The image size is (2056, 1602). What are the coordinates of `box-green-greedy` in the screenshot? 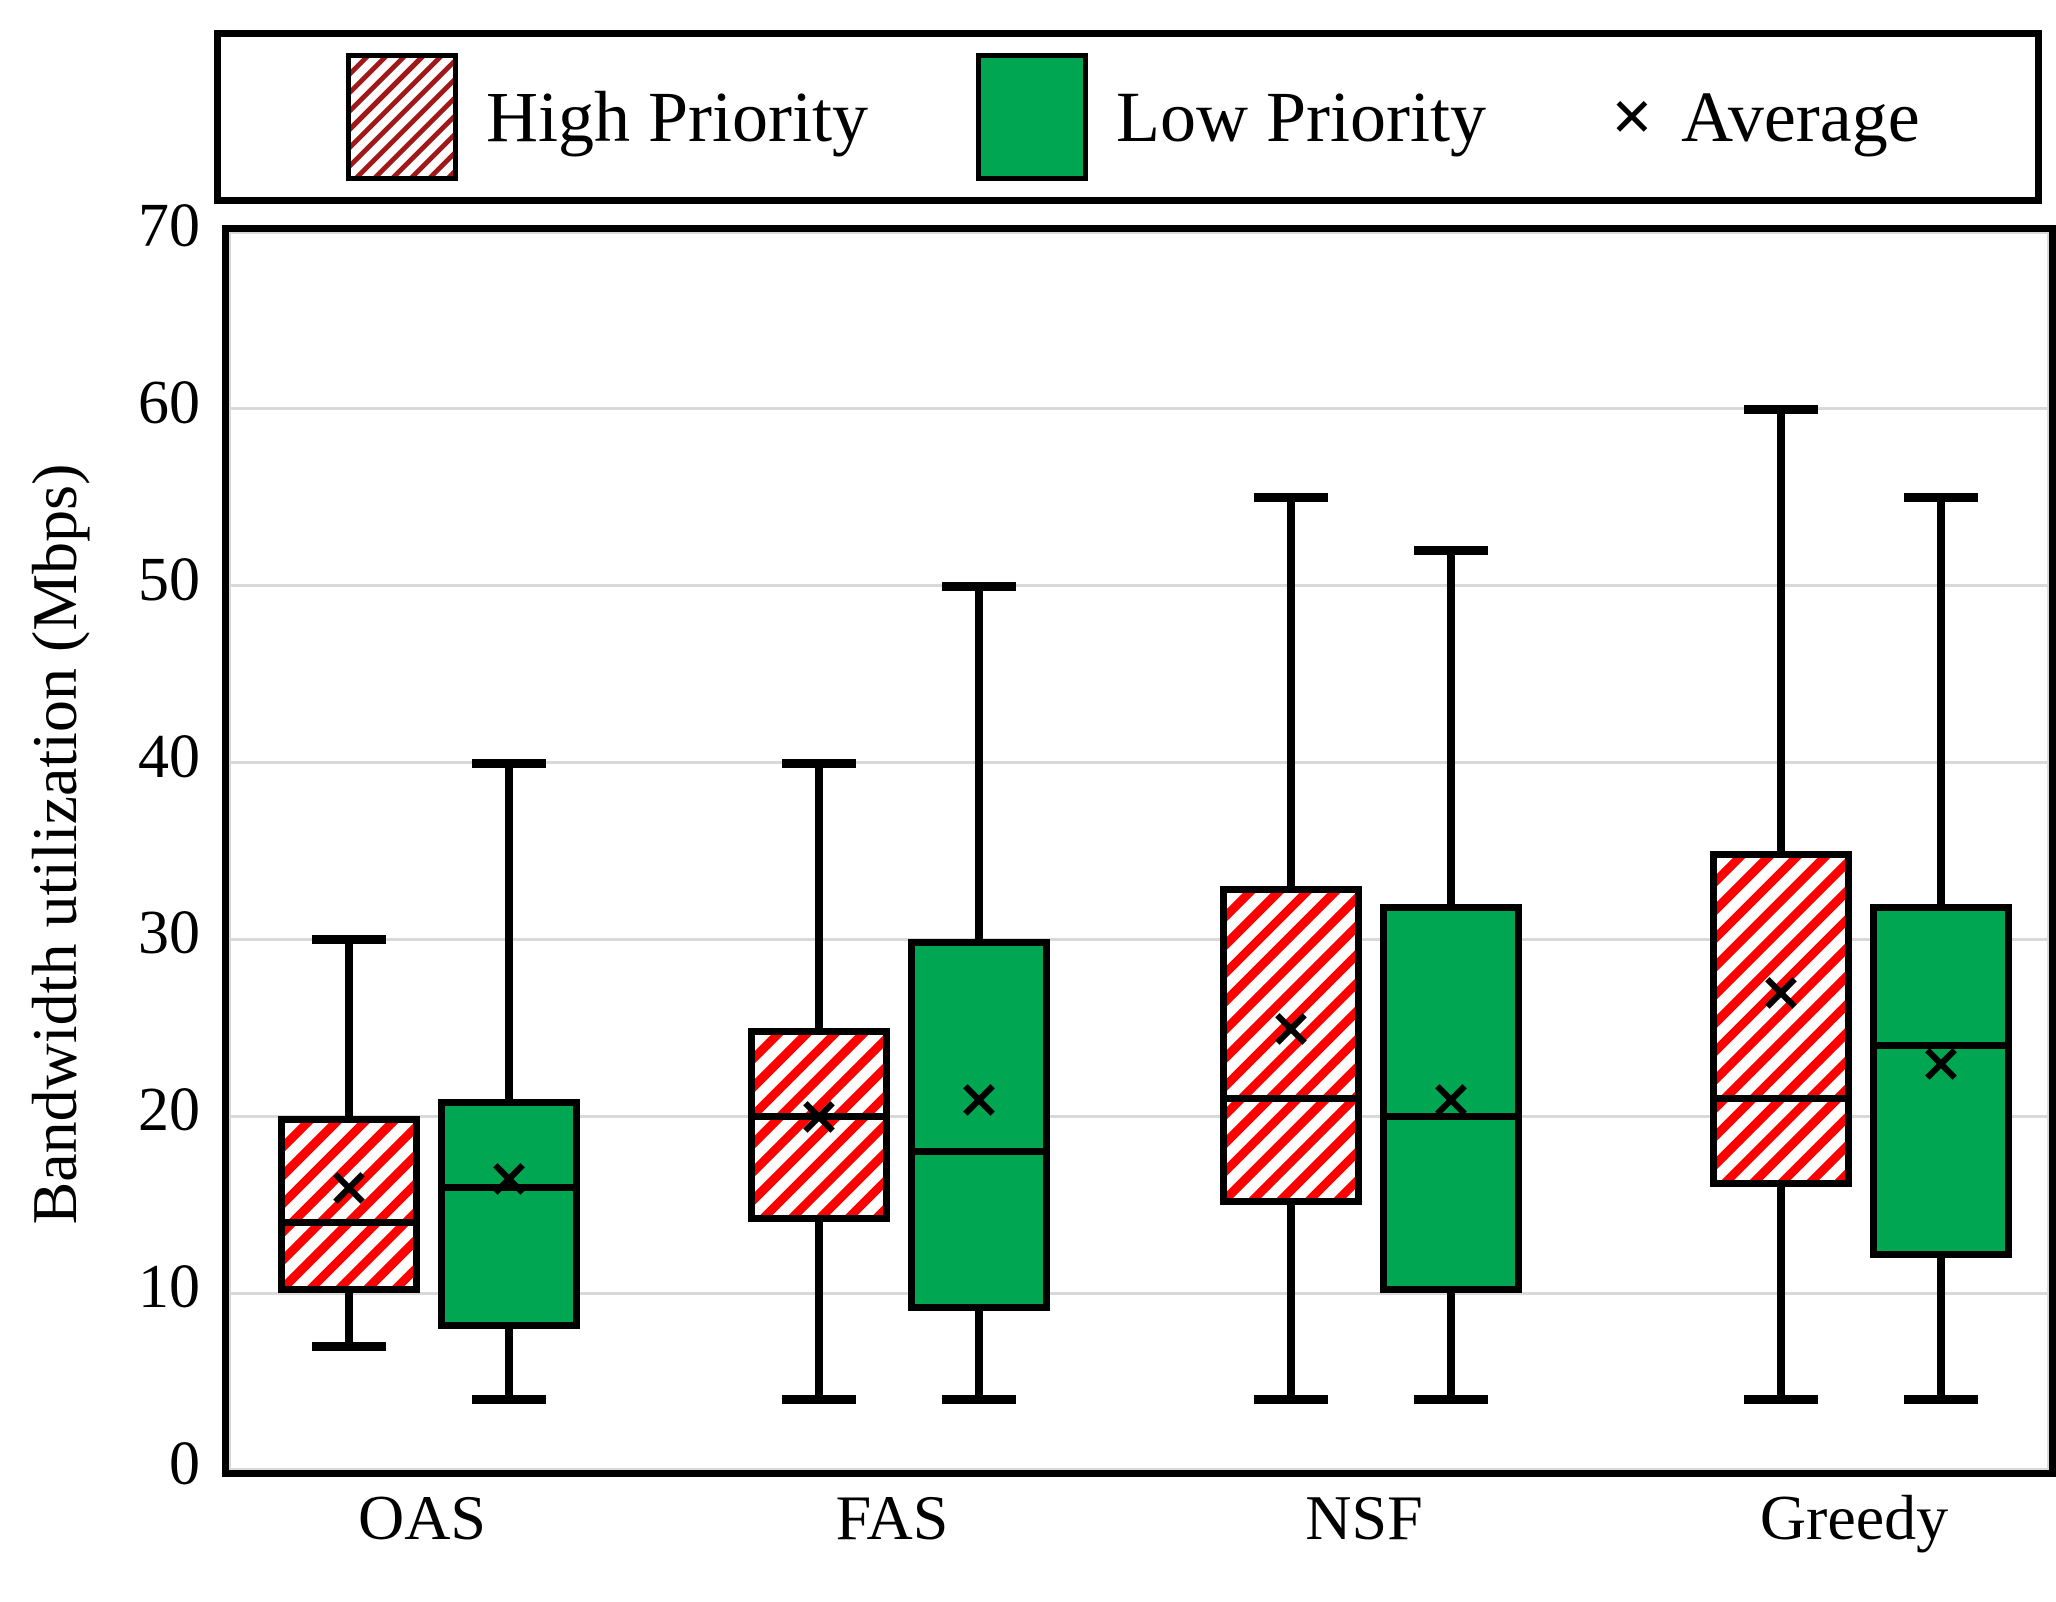 It's located at (1941, 1081).